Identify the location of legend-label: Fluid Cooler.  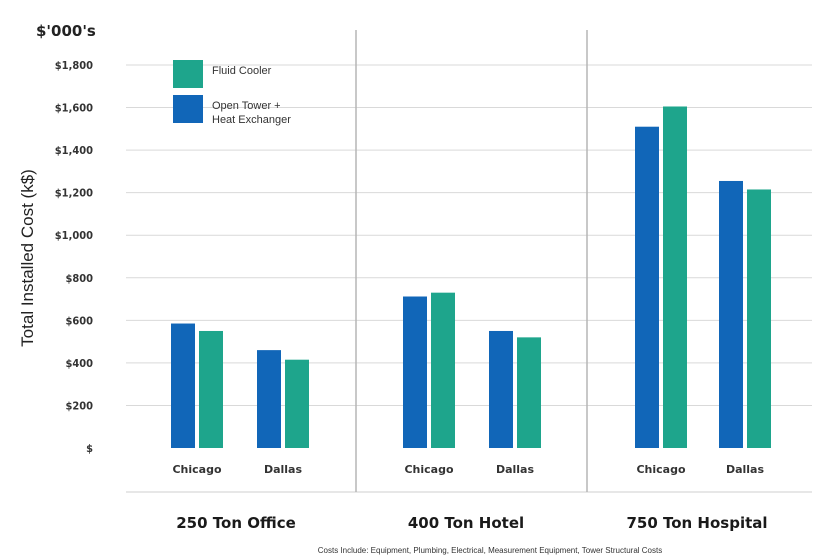
(242, 71).